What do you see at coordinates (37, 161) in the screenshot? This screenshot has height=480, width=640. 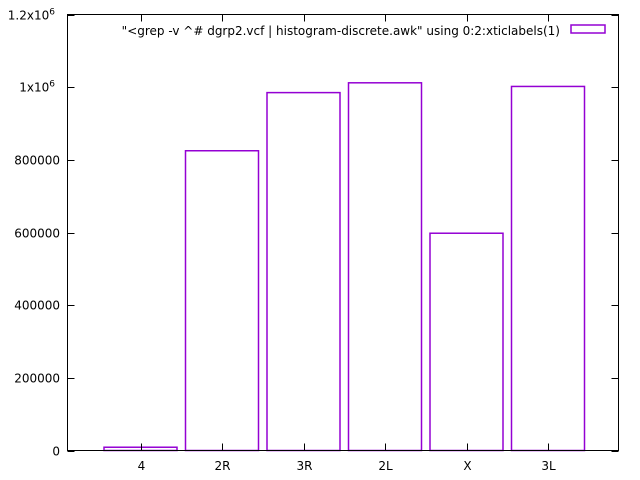 I see `y-tick-label: 800000` at bounding box center [37, 161].